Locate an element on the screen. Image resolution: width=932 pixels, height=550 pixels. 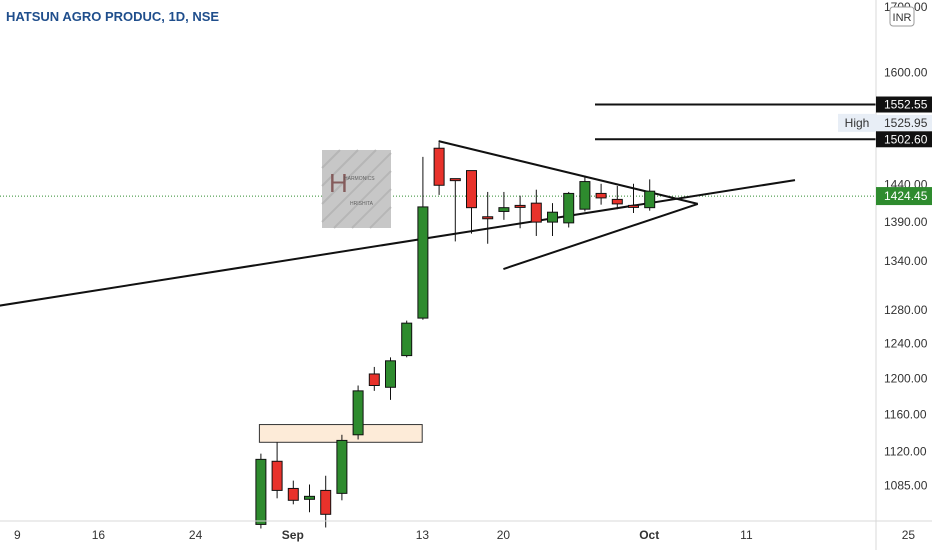
x-tick-label: Sep is located at coordinates (293, 535).